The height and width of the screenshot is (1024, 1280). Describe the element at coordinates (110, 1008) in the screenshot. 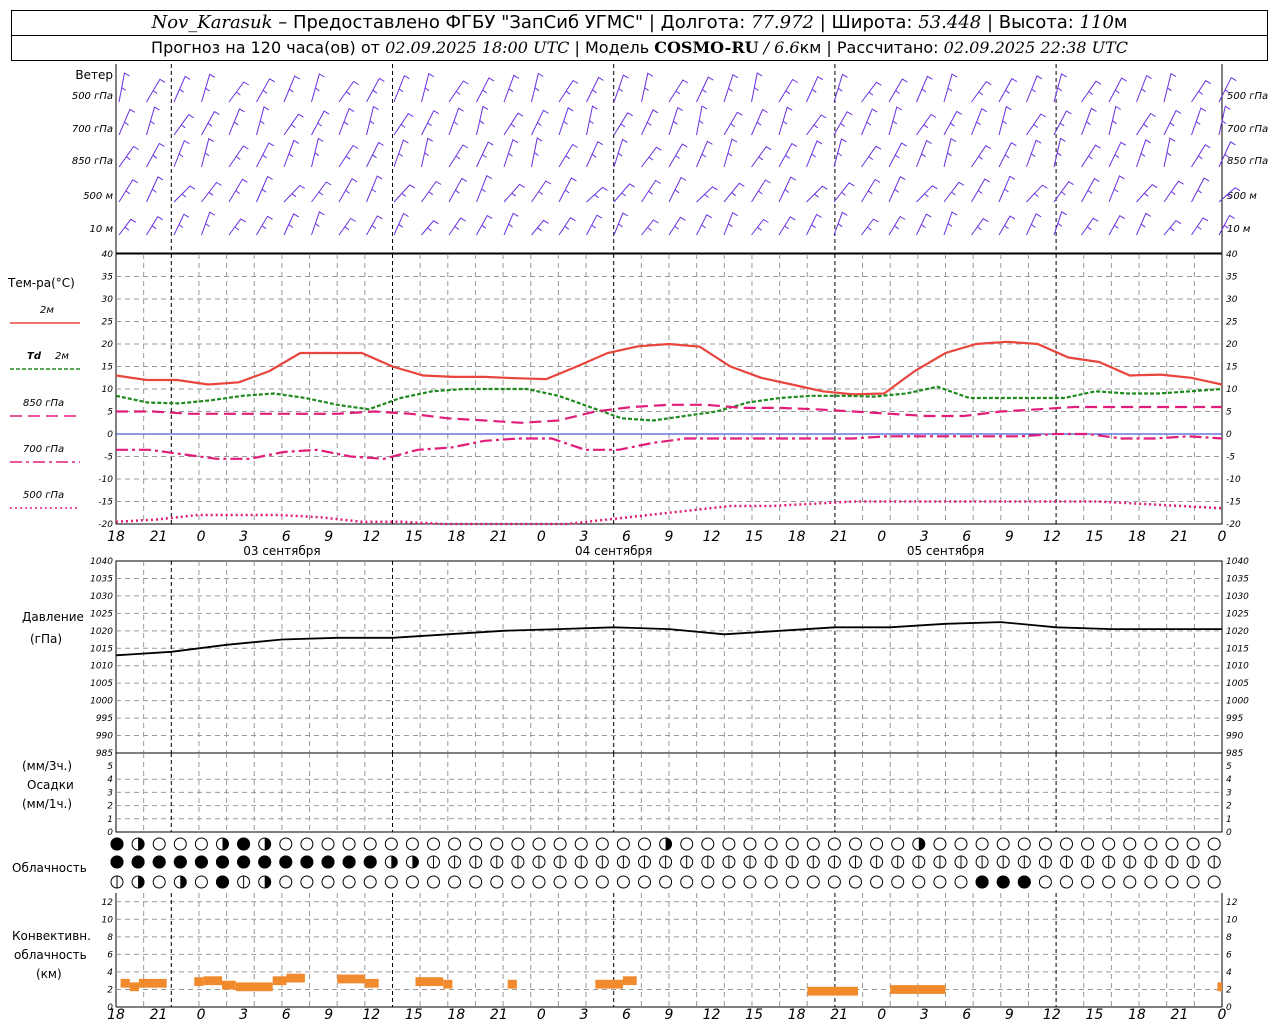

I see `conv-tick-left: 0` at that location.